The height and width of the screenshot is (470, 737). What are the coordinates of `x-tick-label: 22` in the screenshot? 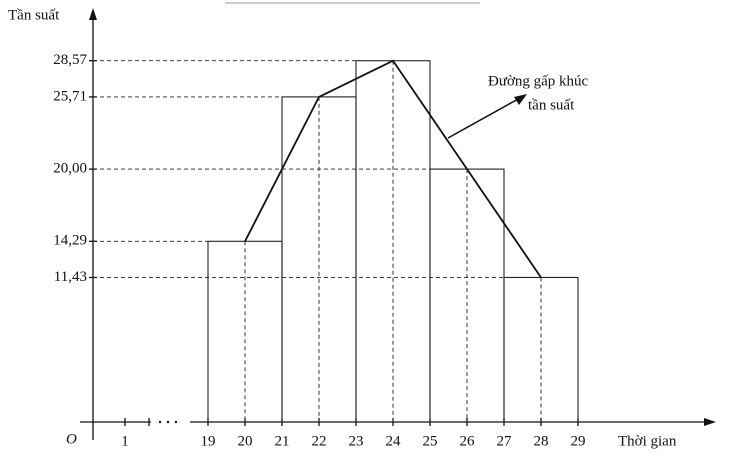 It's located at (319, 441).